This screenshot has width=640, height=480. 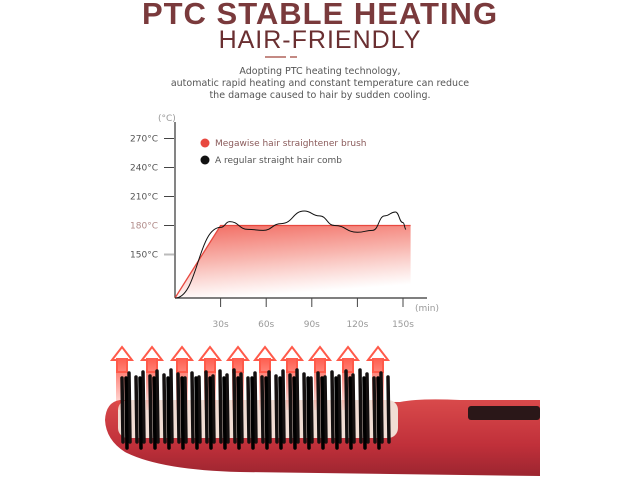 I want to click on series-line-regular, so click(x=290, y=254).